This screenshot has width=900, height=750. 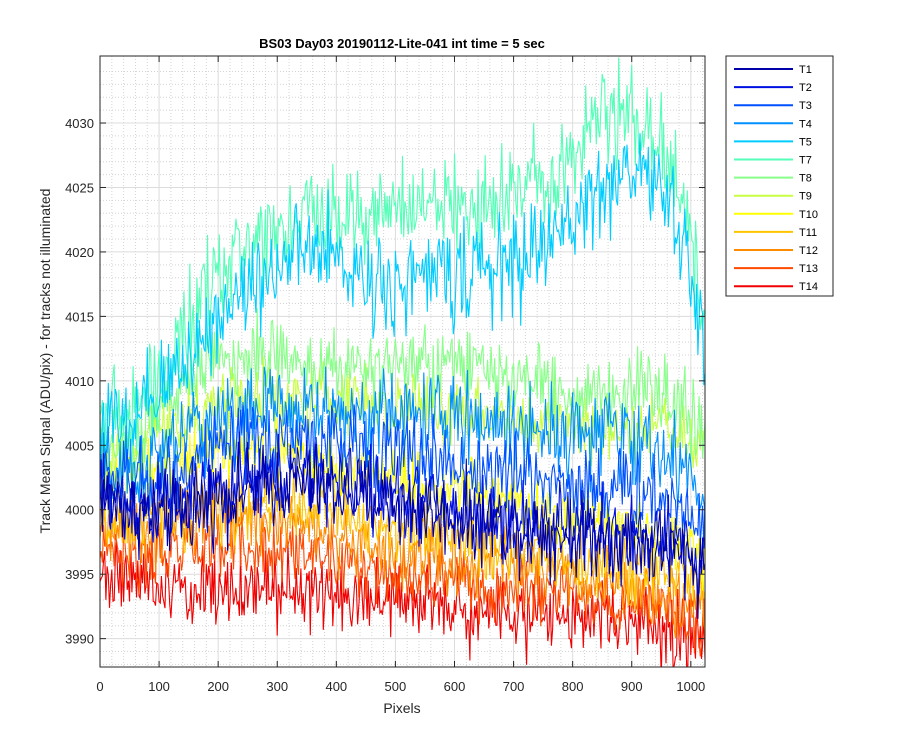 What do you see at coordinates (805, 161) in the screenshot?
I see `legend-label-t7: T7` at bounding box center [805, 161].